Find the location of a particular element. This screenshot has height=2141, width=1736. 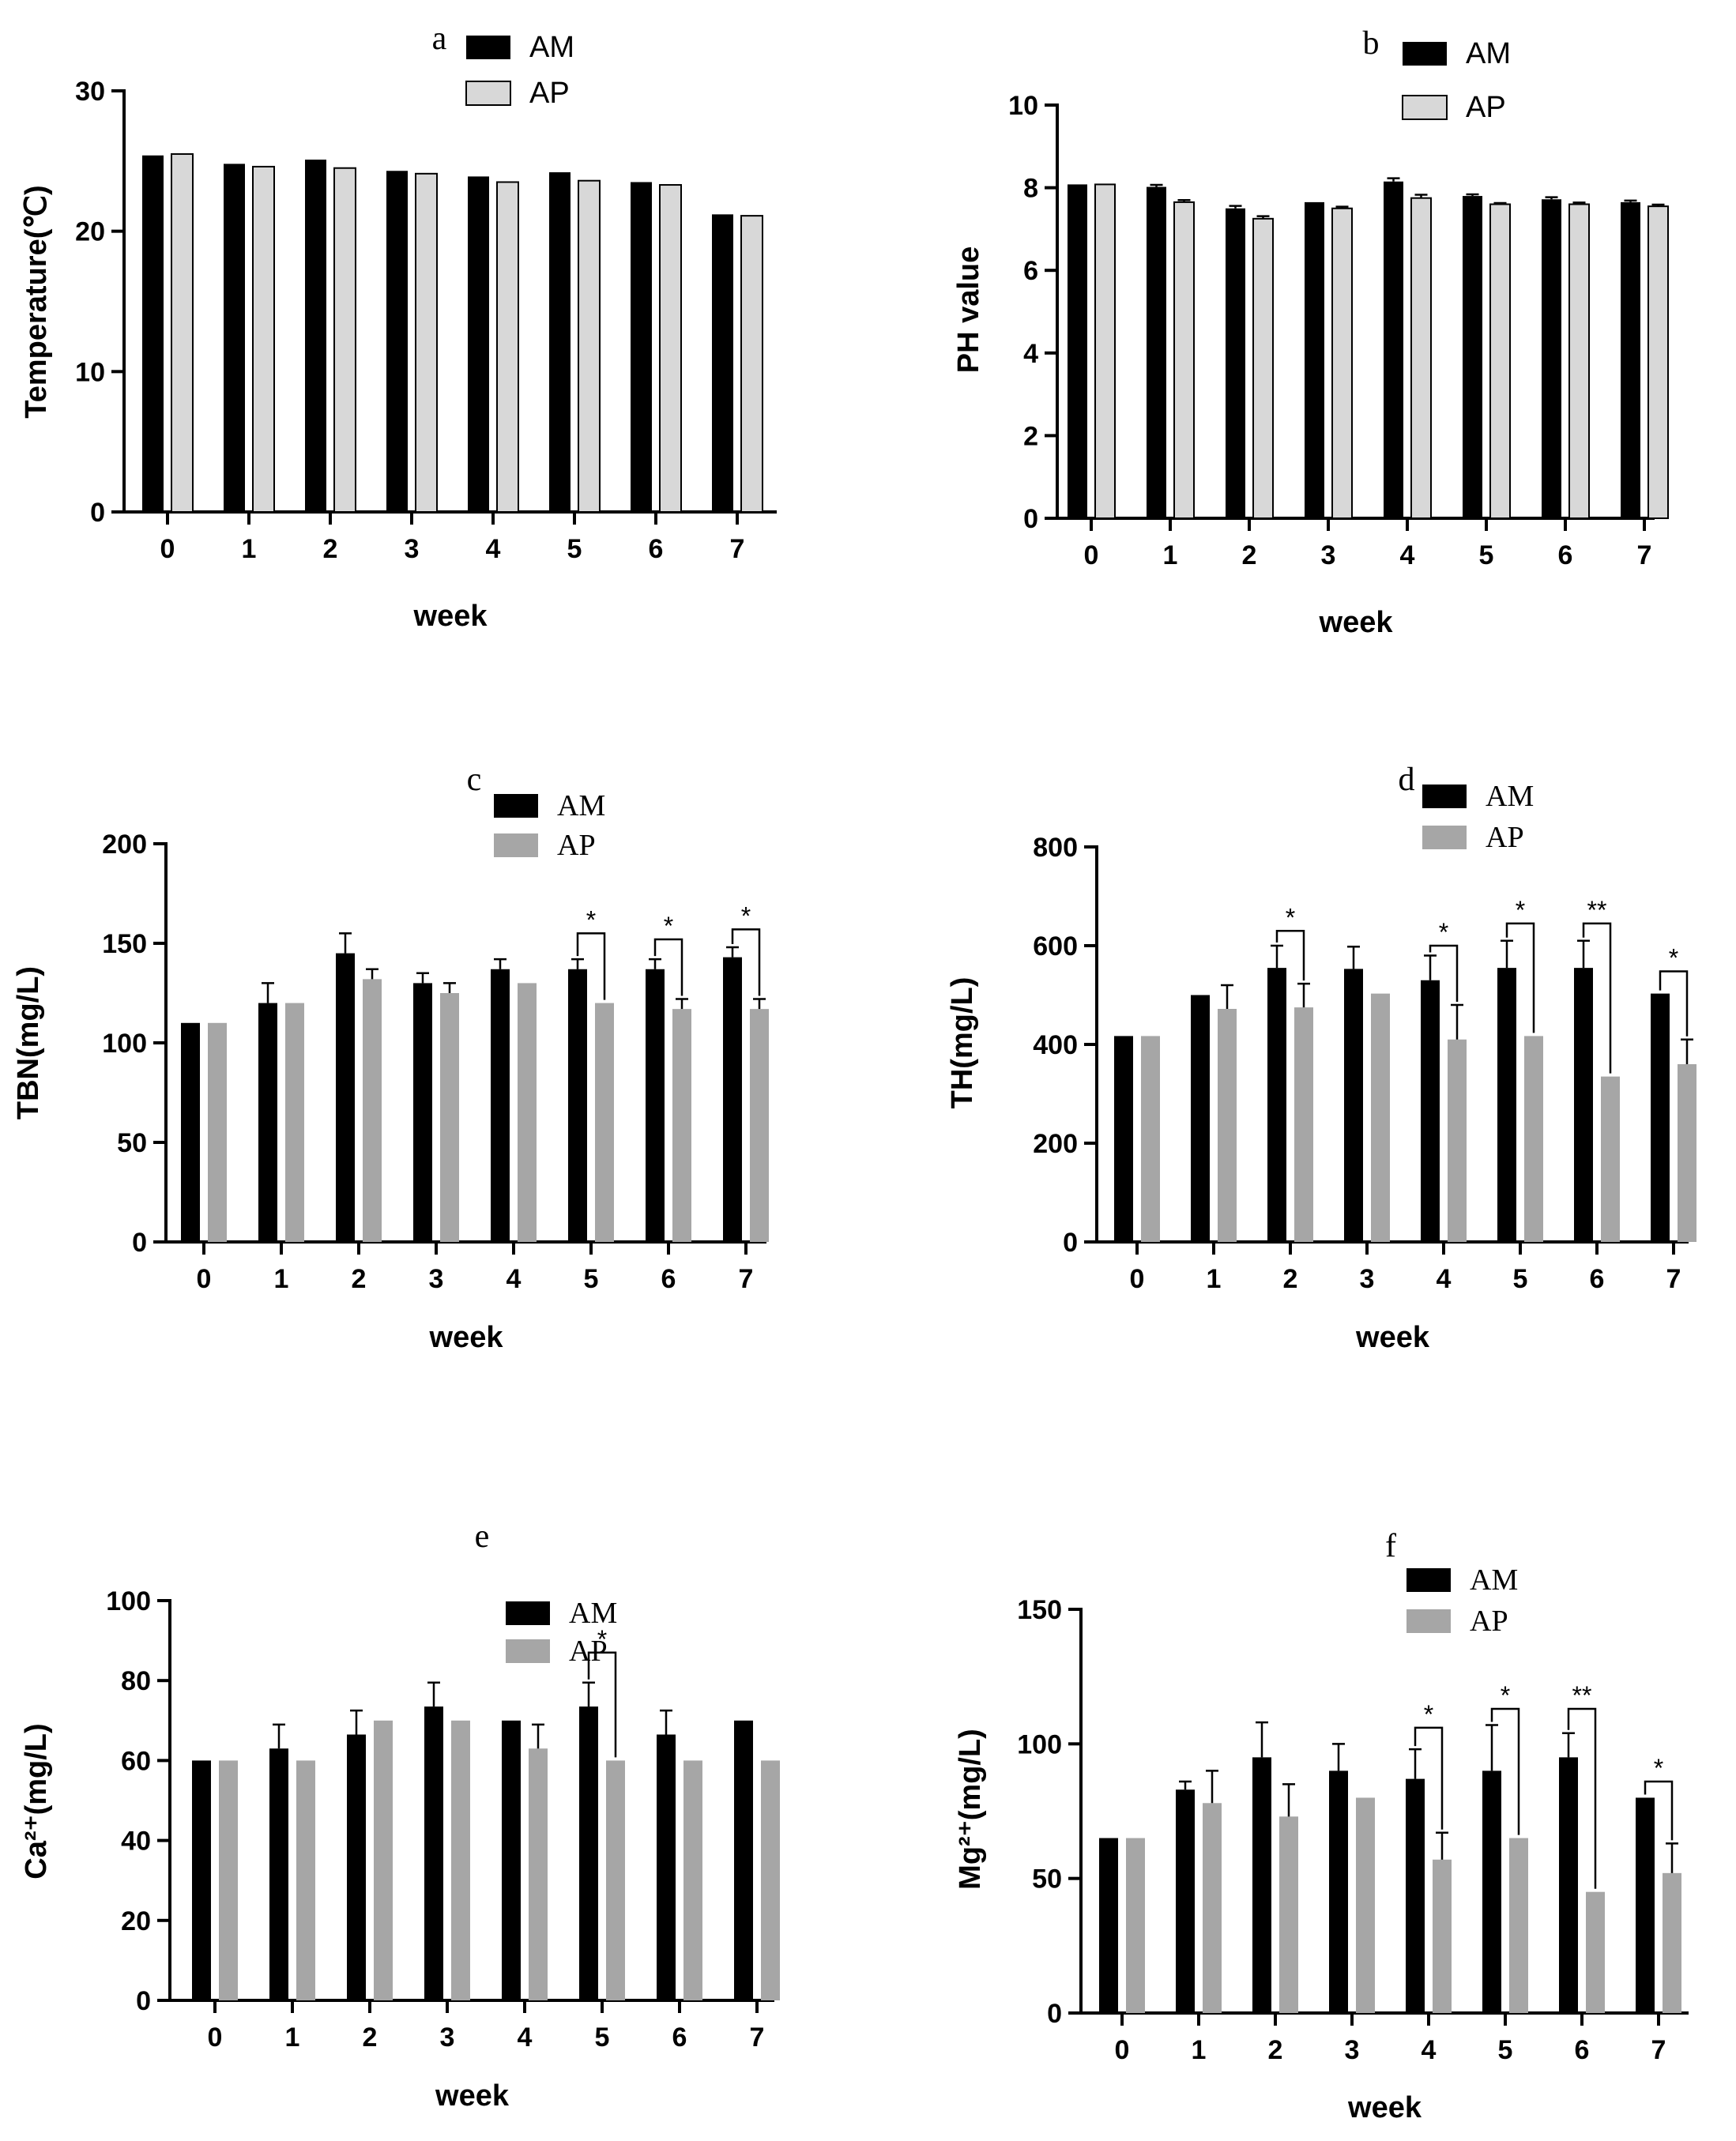

y-tick-label: 6 is located at coordinates (1030, 271).